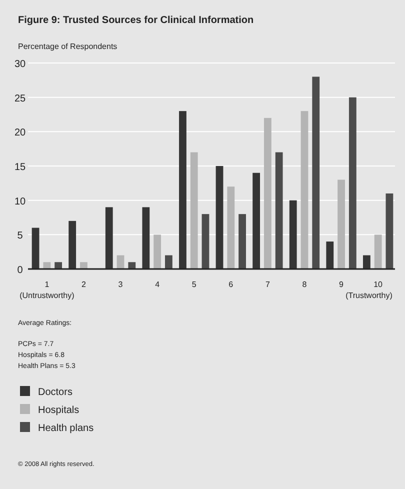 The width and height of the screenshot is (405, 489). I want to click on y-tick-label: 10, so click(20, 202).